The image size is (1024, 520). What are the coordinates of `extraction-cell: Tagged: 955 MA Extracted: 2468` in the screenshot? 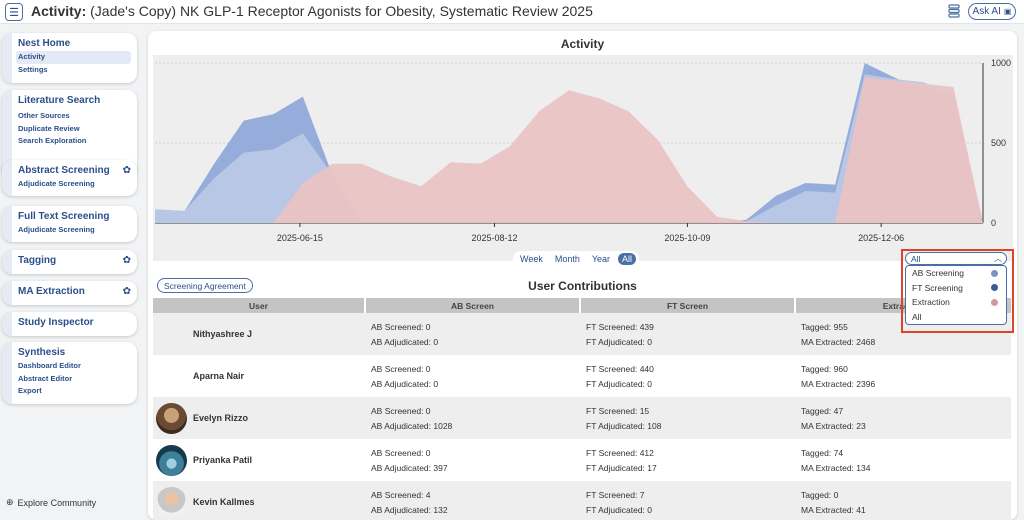 It's located at (903, 334).